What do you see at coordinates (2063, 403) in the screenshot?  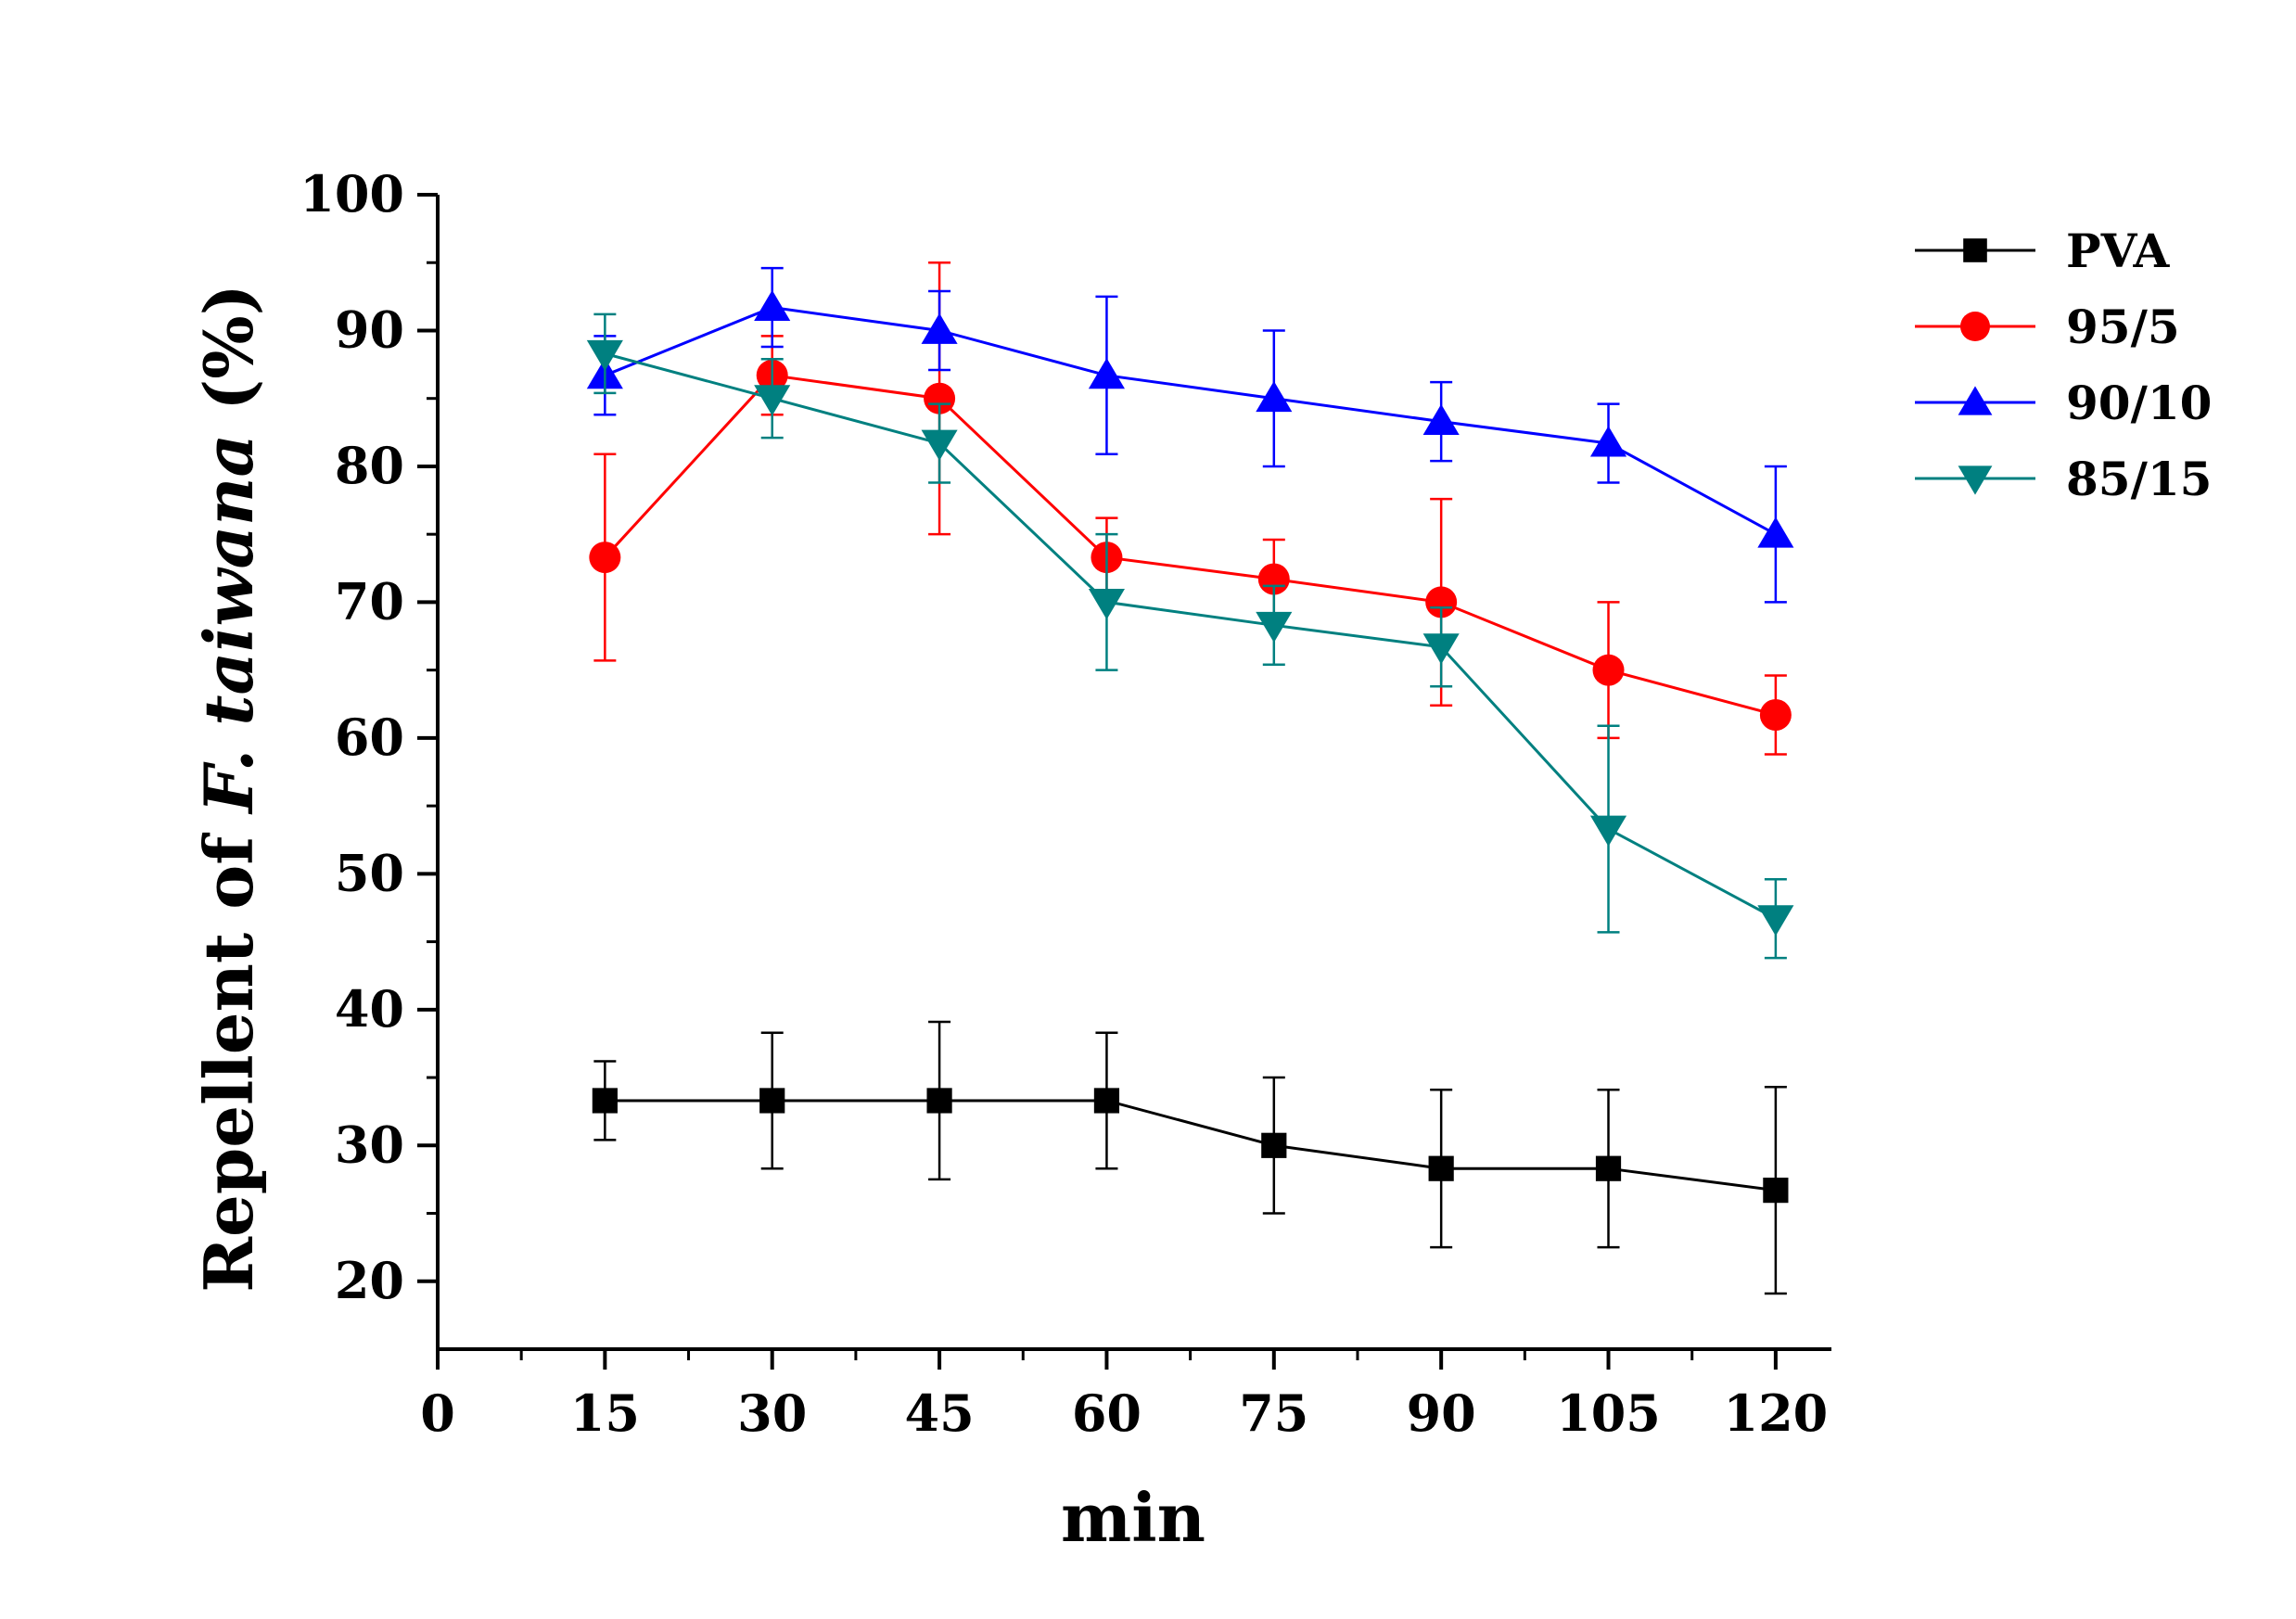 I see `legend-item: 90/10` at bounding box center [2063, 403].